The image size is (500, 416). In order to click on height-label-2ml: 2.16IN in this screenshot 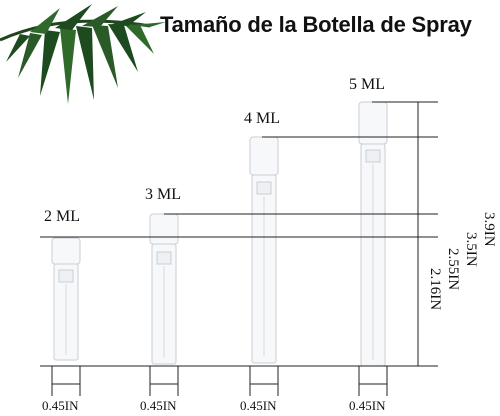, I will do `click(435, 289)`.